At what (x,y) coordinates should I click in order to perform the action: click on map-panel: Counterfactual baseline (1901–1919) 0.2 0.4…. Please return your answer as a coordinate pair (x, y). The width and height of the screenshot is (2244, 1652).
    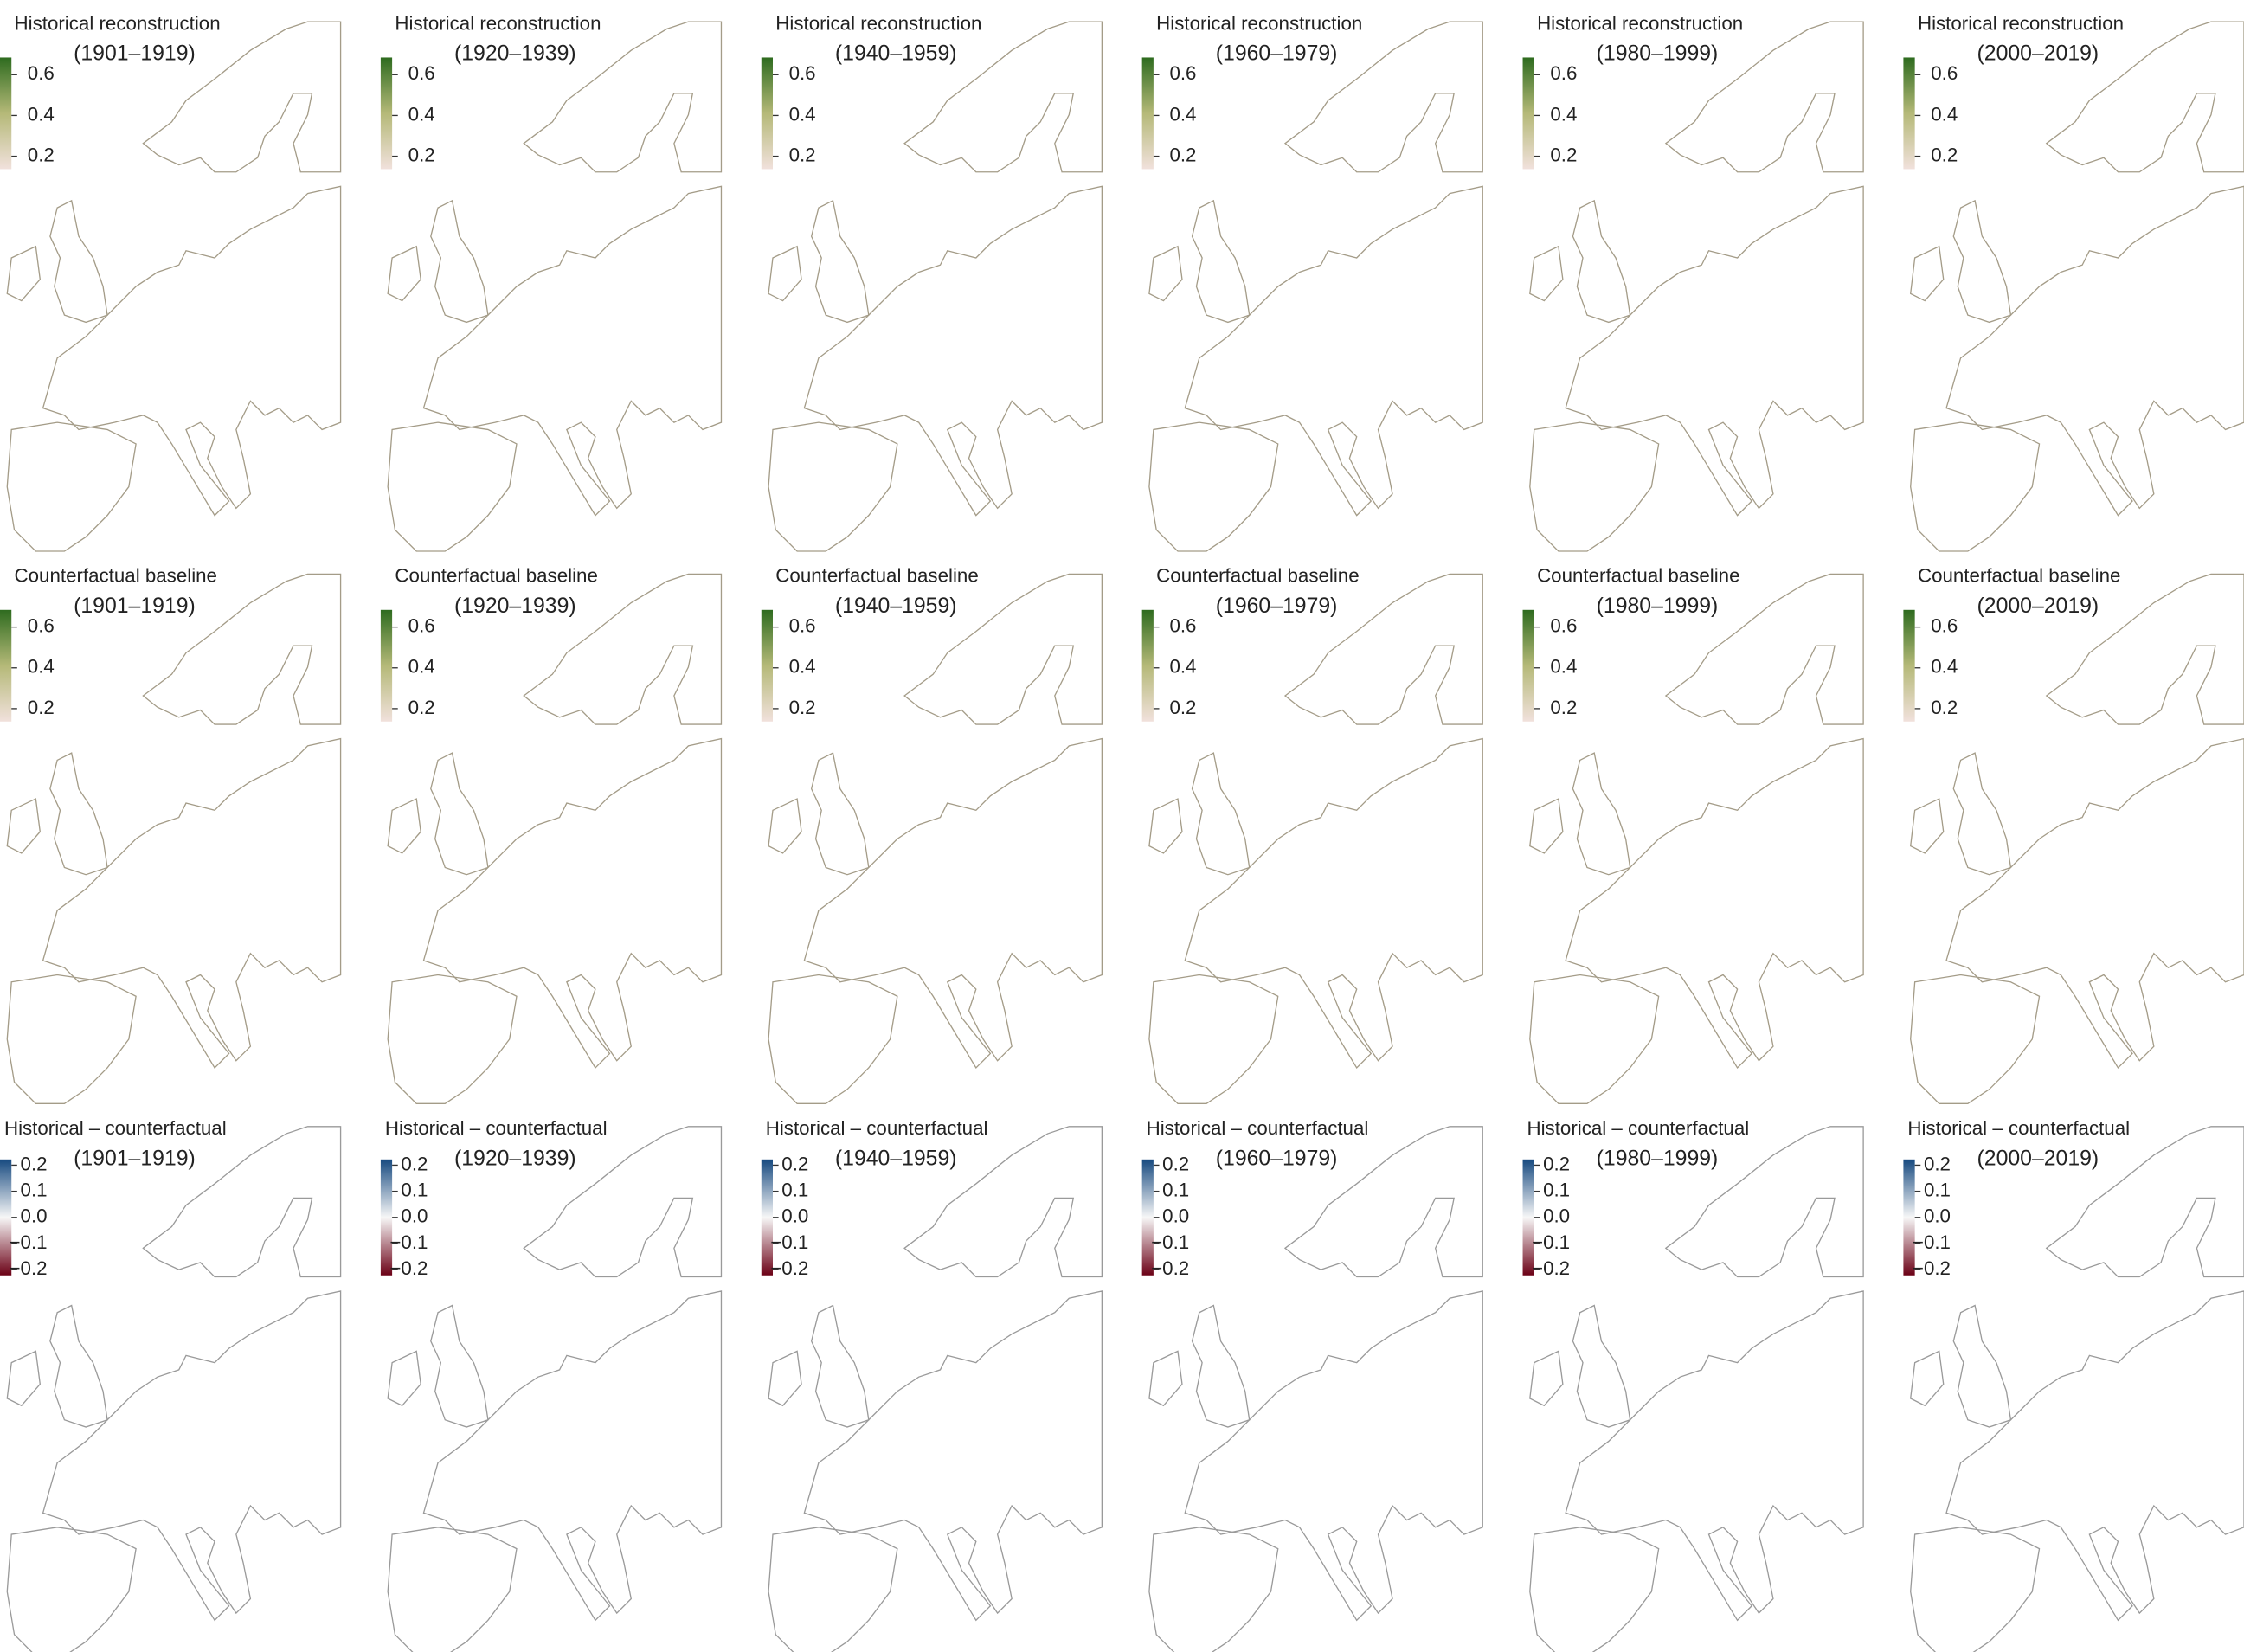
    Looking at the image, I should click on (171, 835).